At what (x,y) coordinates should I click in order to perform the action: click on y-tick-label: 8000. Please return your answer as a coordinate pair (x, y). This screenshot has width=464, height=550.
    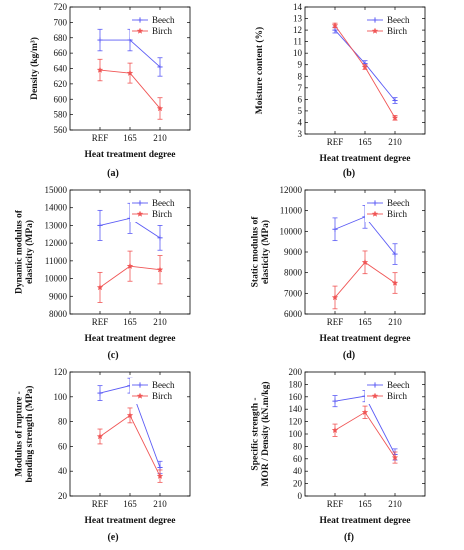
    Looking at the image, I should click on (58, 314).